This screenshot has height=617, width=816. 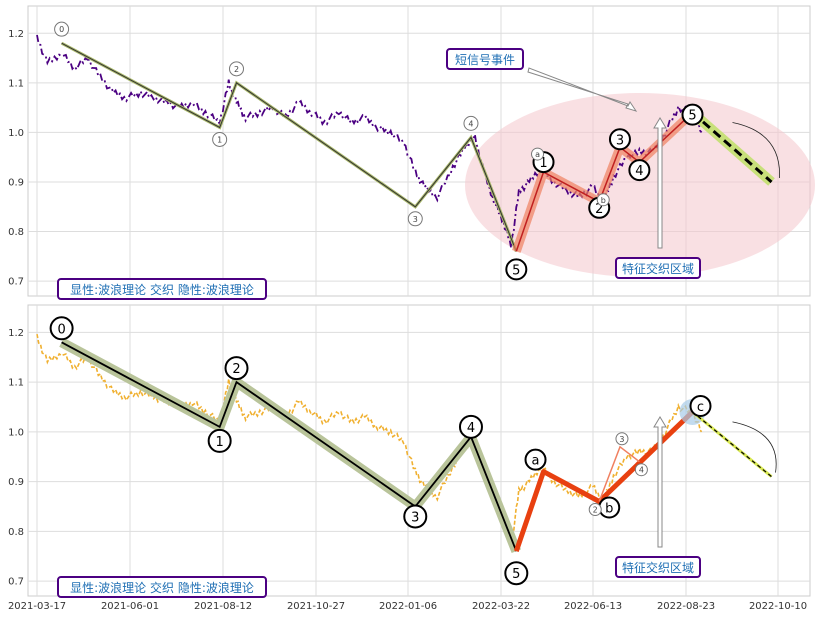 I want to click on abc-label-a-circle, so click(x=535, y=459).